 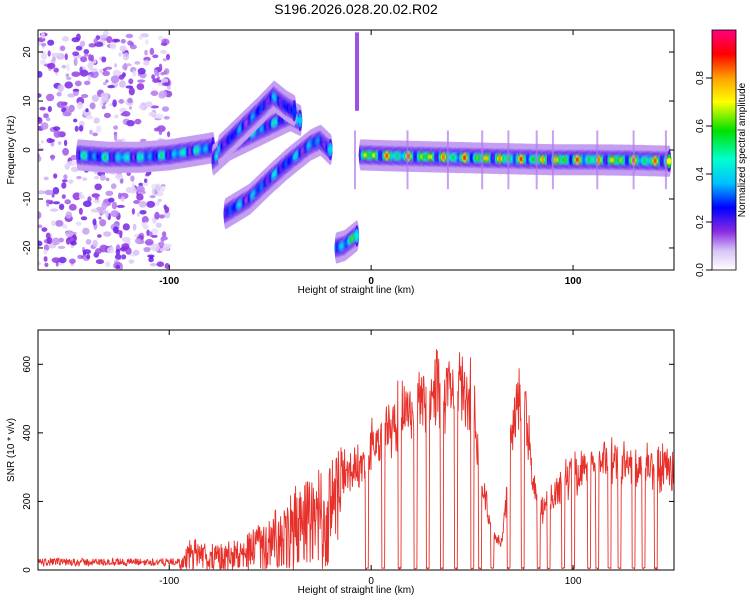 I want to click on y-tick-label: -10, so click(x=27, y=198).